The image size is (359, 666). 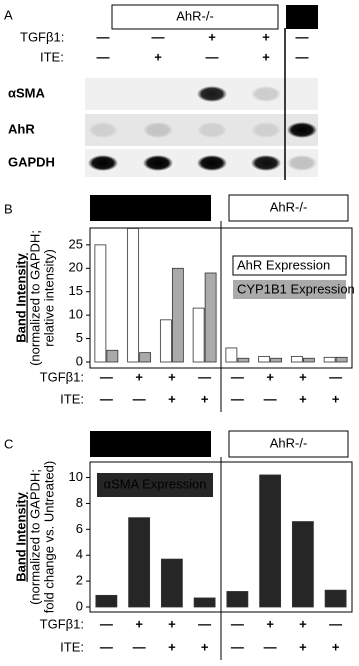 What do you see at coordinates (283, 264) in the screenshot?
I see `legend-label: AhR Expression` at bounding box center [283, 264].